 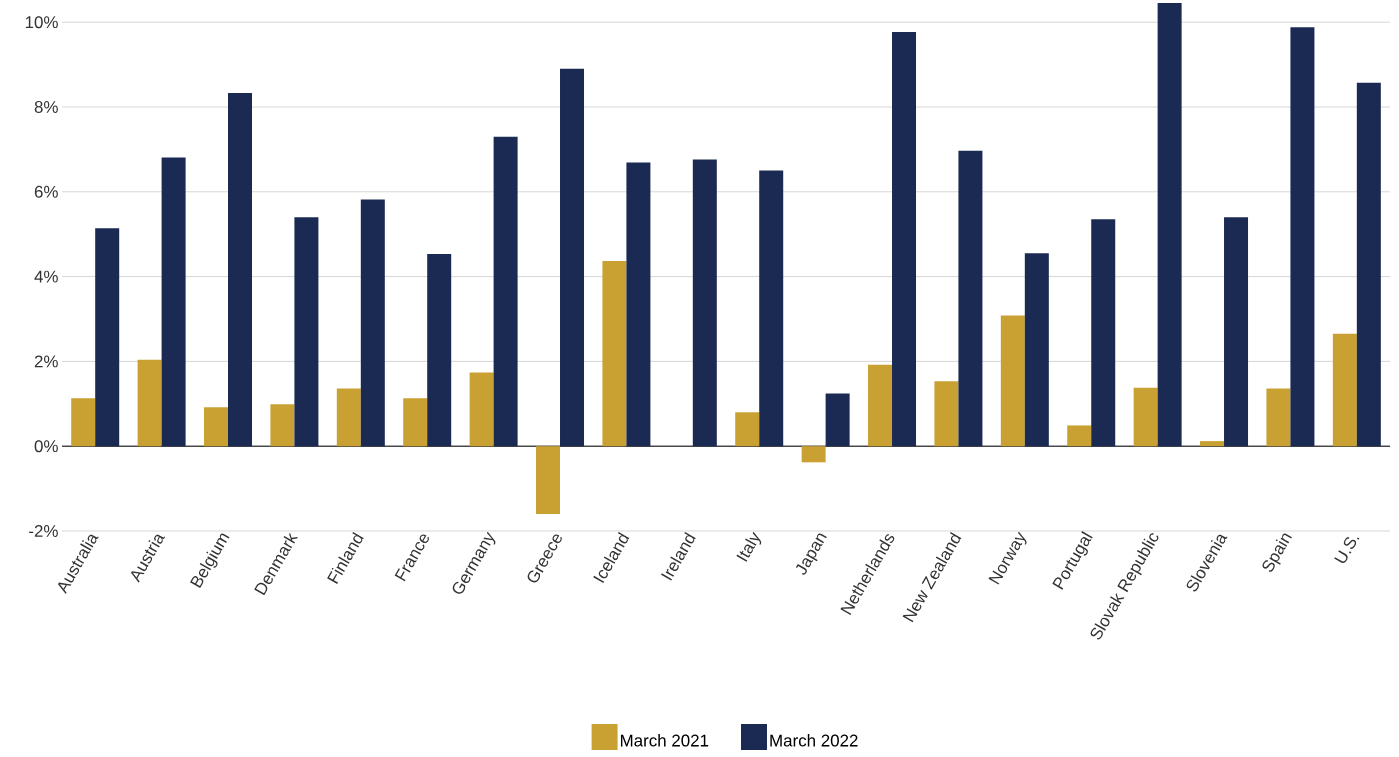 What do you see at coordinates (46, 276) in the screenshot?
I see `y-tick-label: 4%` at bounding box center [46, 276].